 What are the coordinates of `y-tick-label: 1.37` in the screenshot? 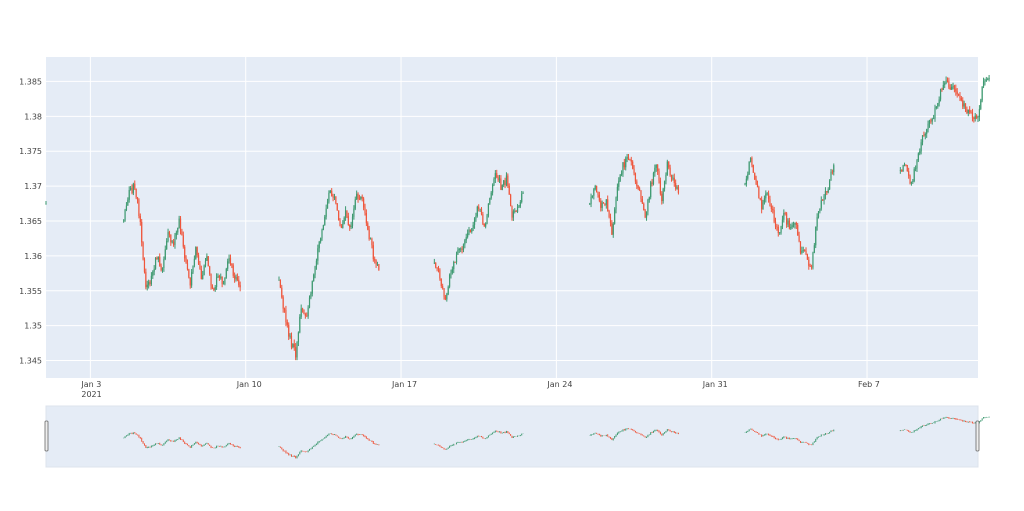 It's located at (33, 186).